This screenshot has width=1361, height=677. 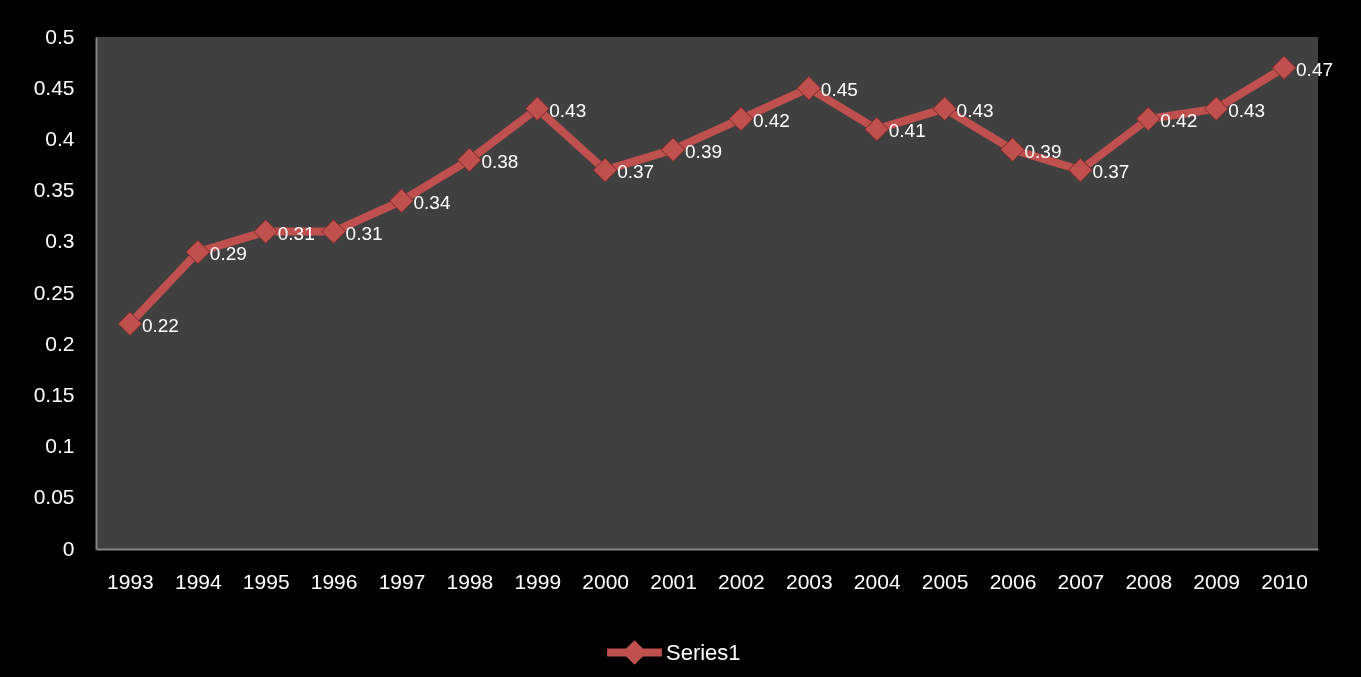 What do you see at coordinates (877, 581) in the screenshot?
I see `x-tick-label: 2004` at bounding box center [877, 581].